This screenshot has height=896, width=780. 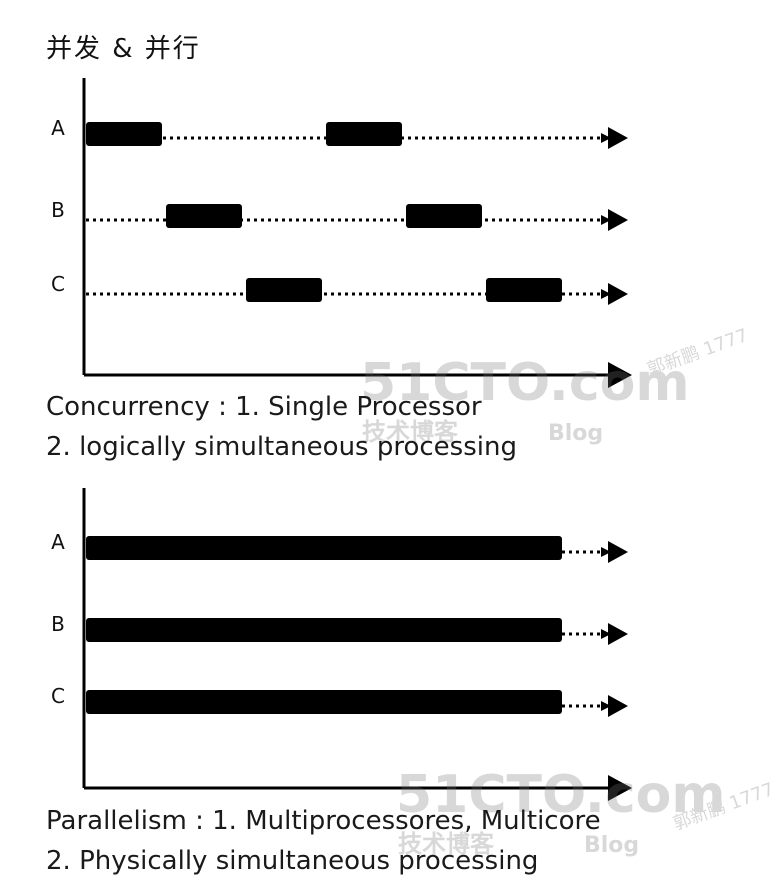 I want to click on parallelism-timeline-arrow-a, so click(x=618, y=552).